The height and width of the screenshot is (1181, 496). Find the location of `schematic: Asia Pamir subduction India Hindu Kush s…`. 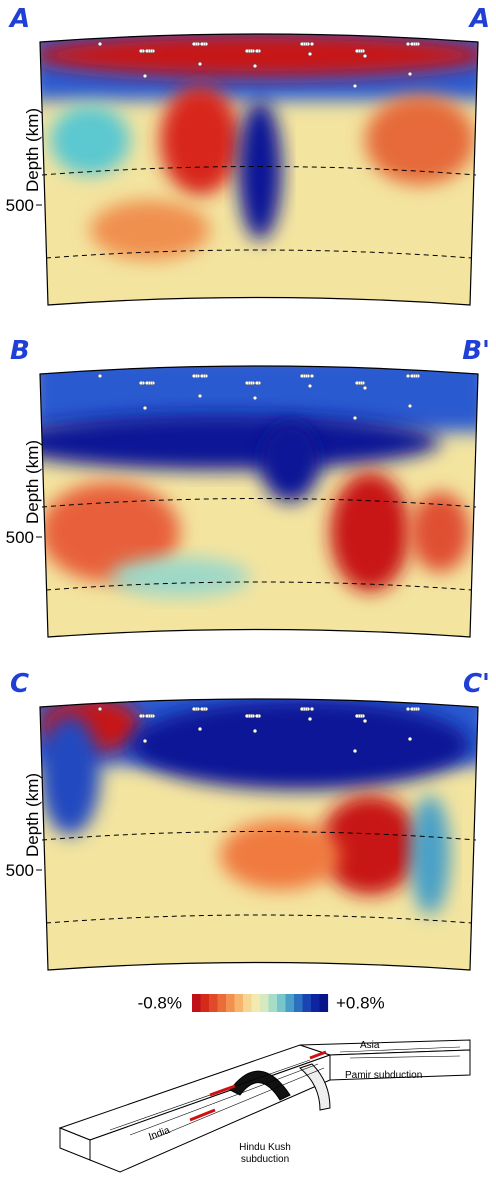

schematic: Asia Pamir subduction India Hindu Kush s… is located at coordinates (264, 1106).